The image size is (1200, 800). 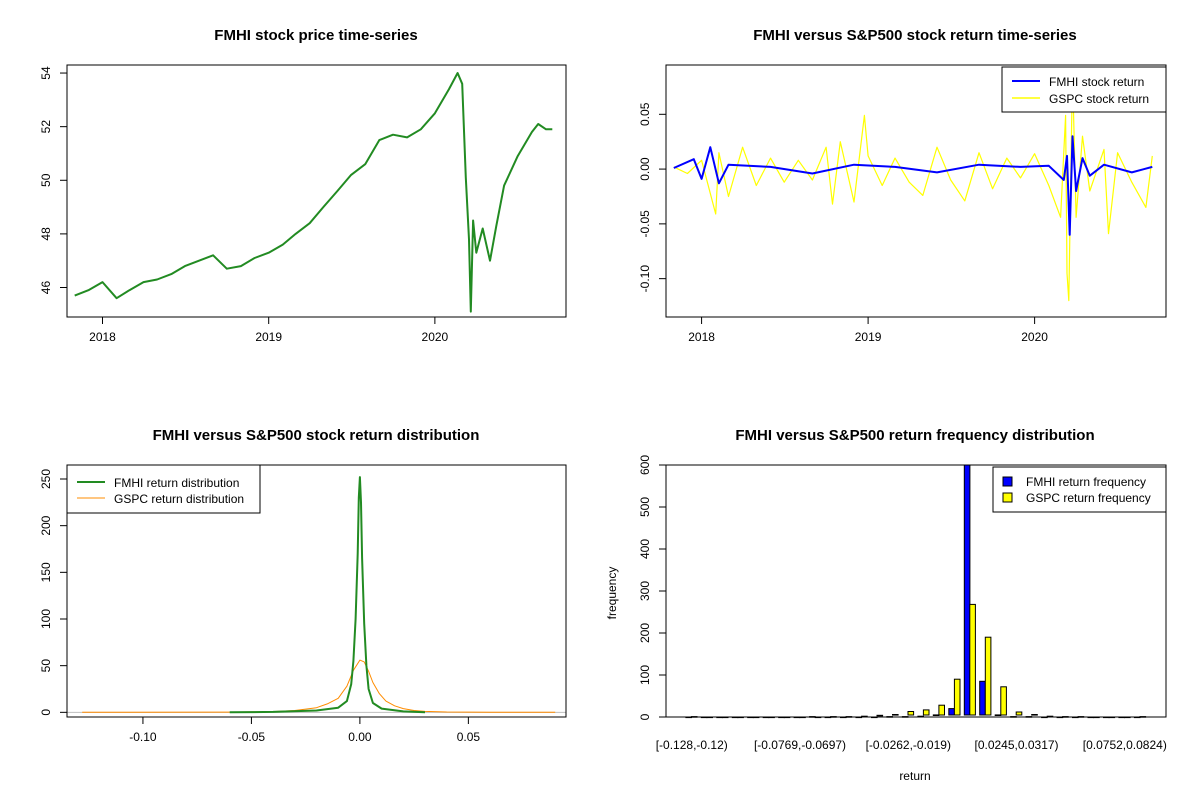 What do you see at coordinates (645, 591) in the screenshot?
I see `y-tick-label: 300` at bounding box center [645, 591].